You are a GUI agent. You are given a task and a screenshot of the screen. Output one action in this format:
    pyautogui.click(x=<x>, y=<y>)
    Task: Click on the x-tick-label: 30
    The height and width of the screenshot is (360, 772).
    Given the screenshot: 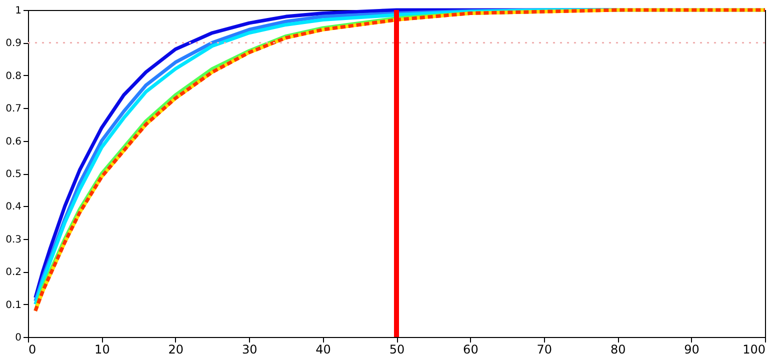 What is the action you would take?
    pyautogui.click(x=250, y=349)
    